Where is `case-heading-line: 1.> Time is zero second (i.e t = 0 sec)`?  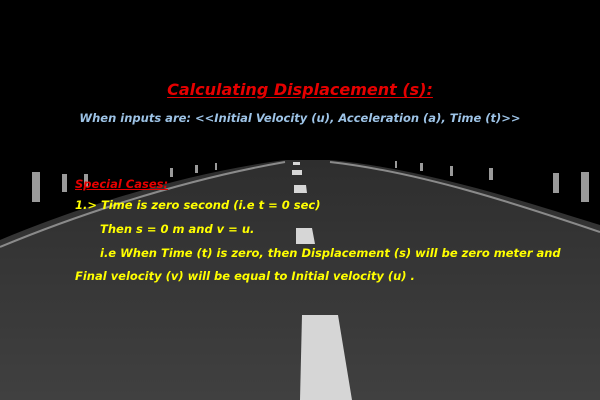 case-heading-line: 1.> Time is zero second (i.e t = 0 sec) is located at coordinates (198, 205).